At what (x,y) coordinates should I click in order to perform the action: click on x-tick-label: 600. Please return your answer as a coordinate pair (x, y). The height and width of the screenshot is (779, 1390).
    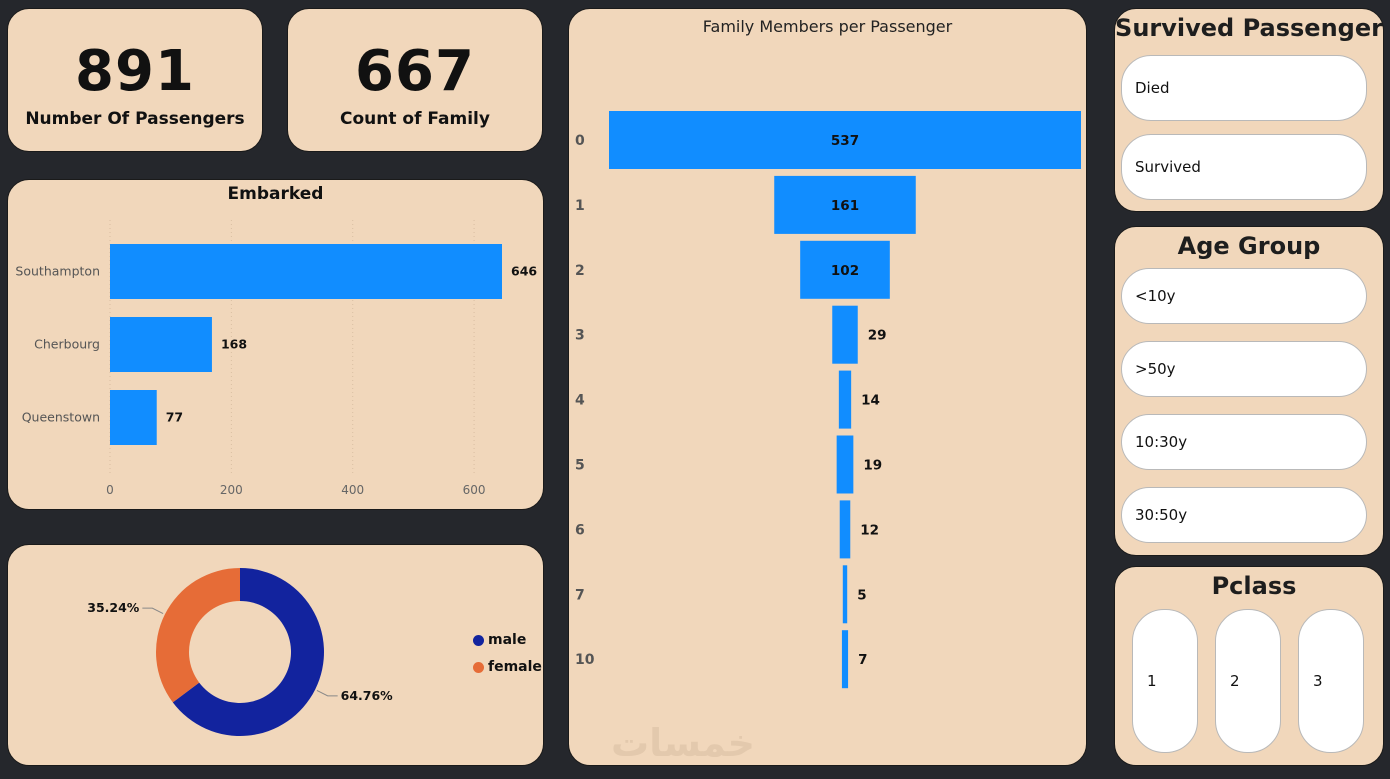
    Looking at the image, I should click on (474, 490).